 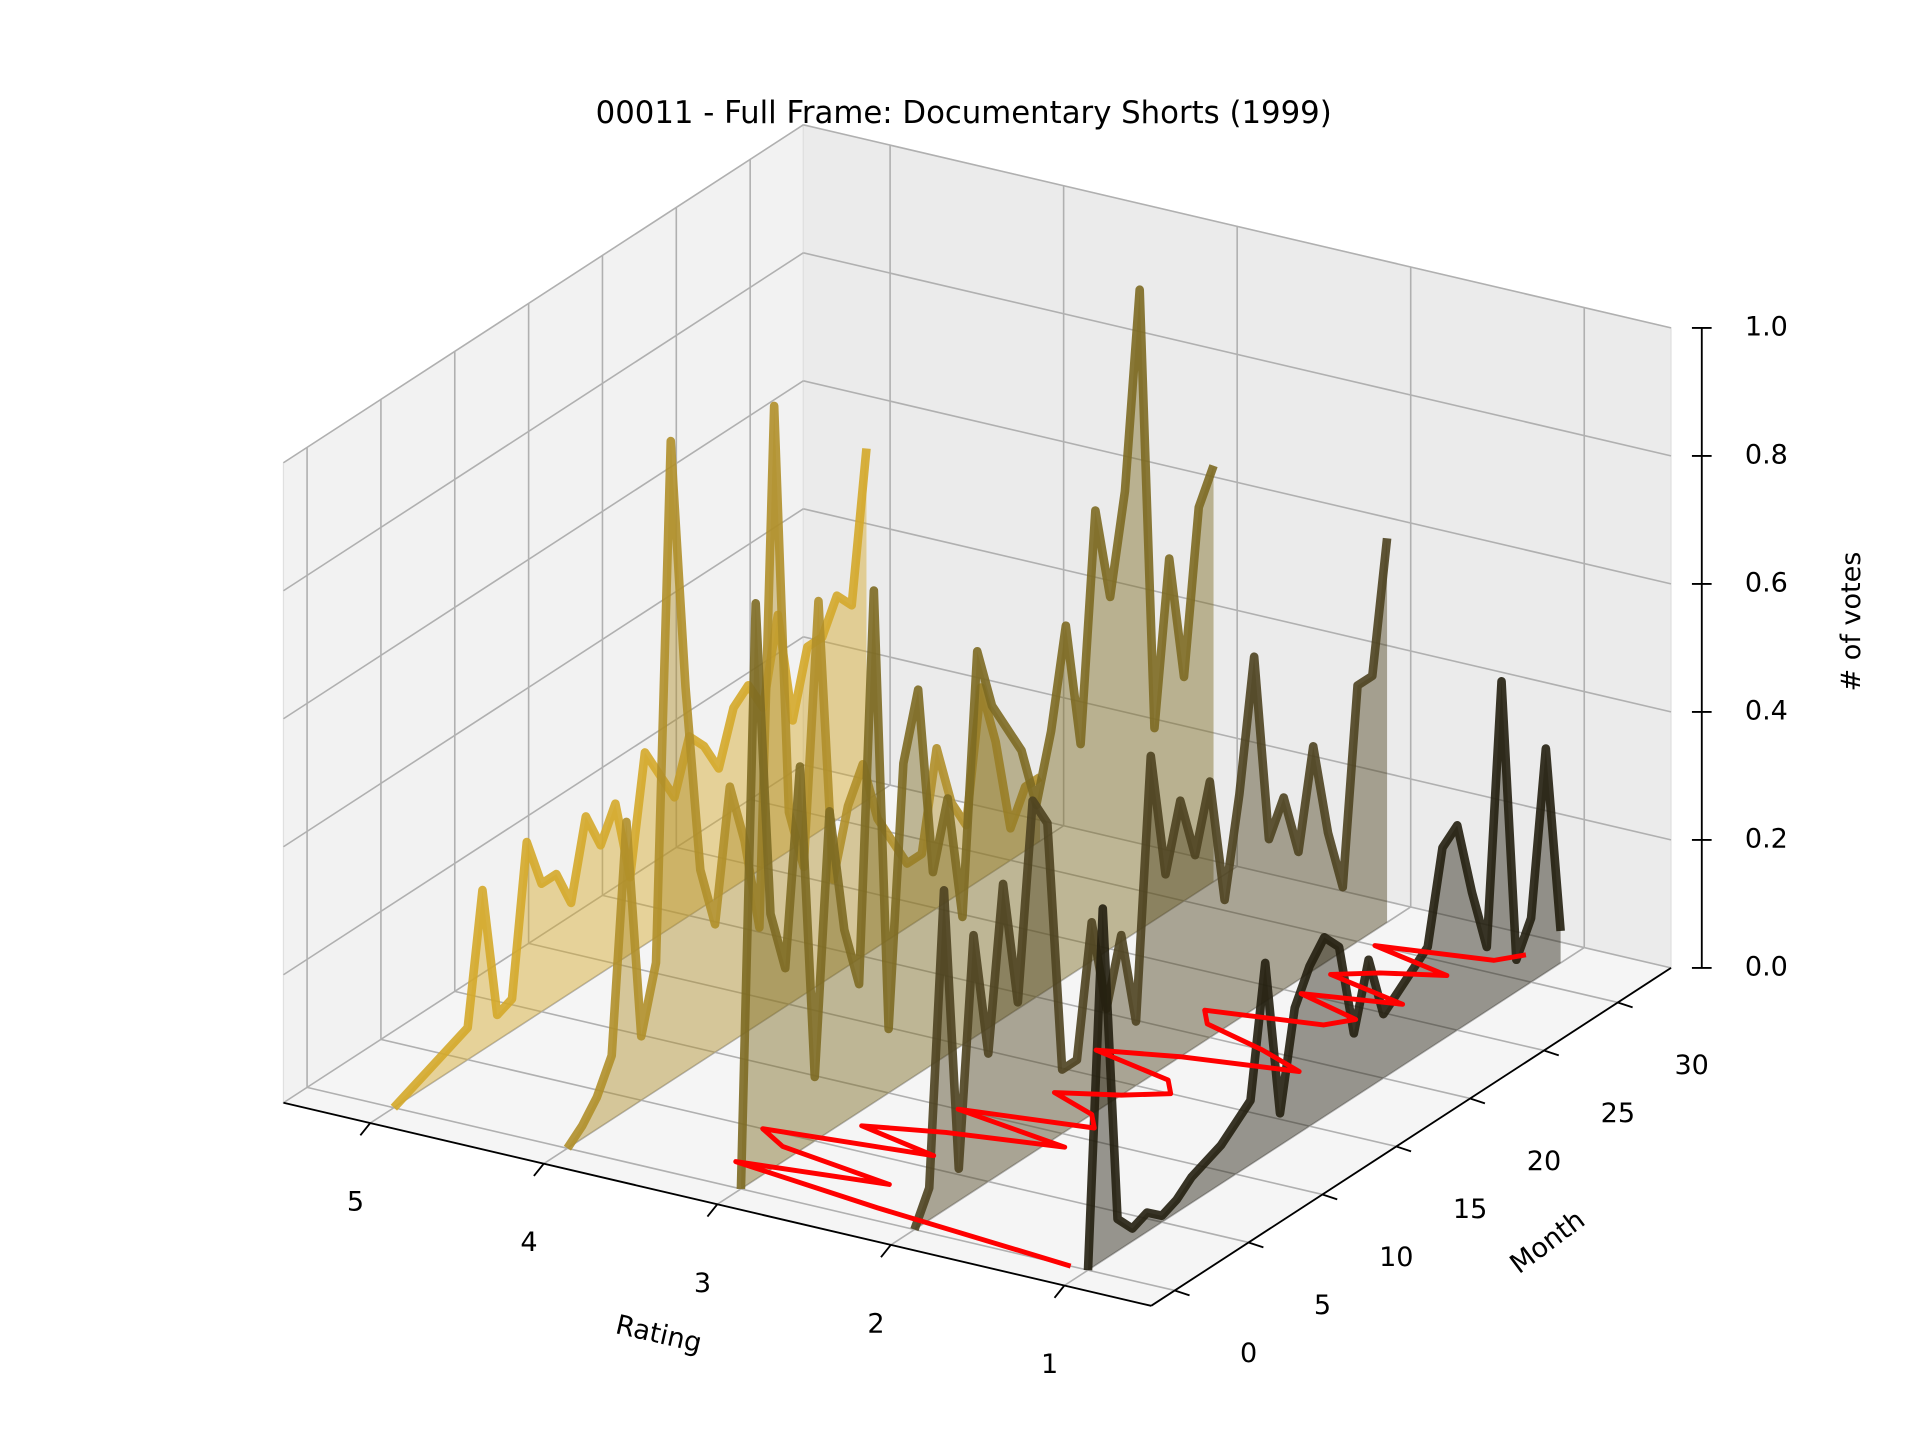 I want to click on mean-rating-line, so click(x=1130, y=1106).